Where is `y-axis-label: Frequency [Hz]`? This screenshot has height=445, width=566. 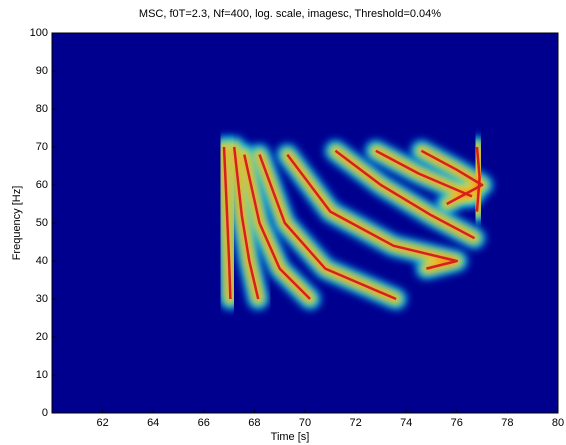
y-axis-label: Frequency [Hz] is located at coordinates (17, 223).